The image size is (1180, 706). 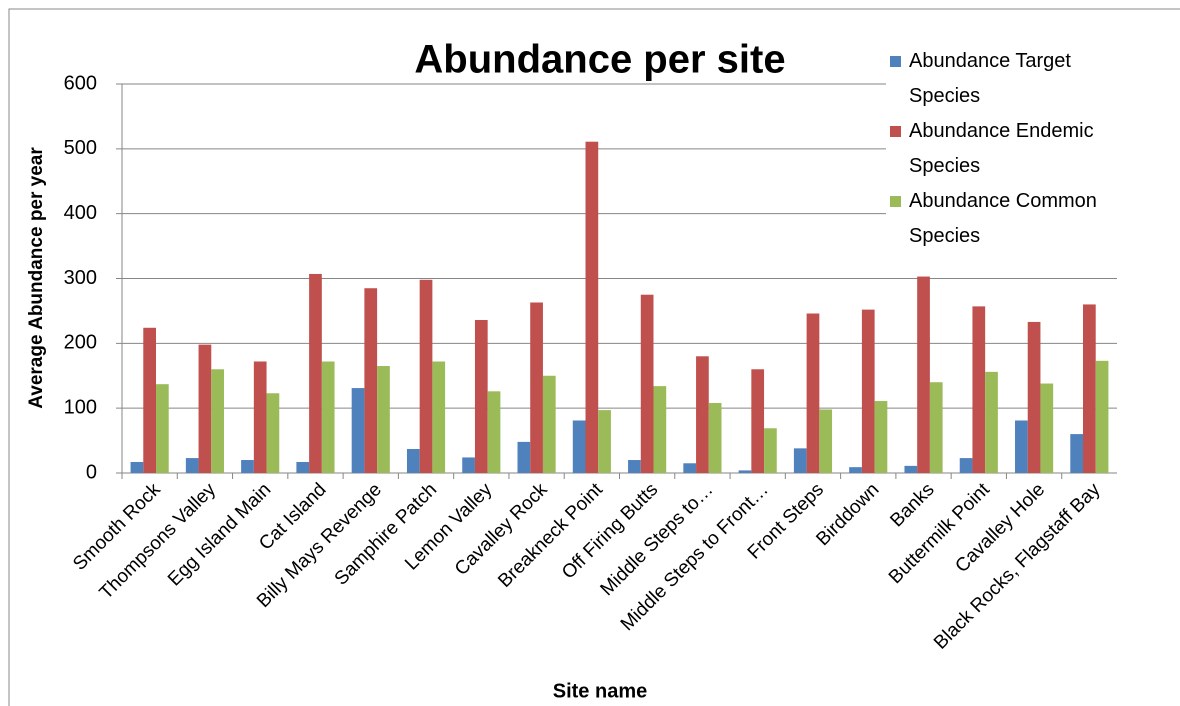 What do you see at coordinates (599, 60) in the screenshot?
I see `chart-title: Abundance per site` at bounding box center [599, 60].